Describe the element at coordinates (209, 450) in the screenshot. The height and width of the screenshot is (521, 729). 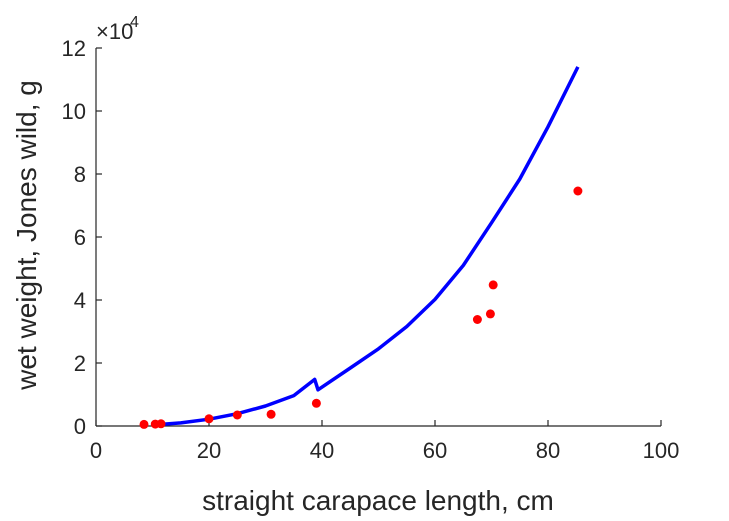
I see `x-tick-label: 20` at that location.